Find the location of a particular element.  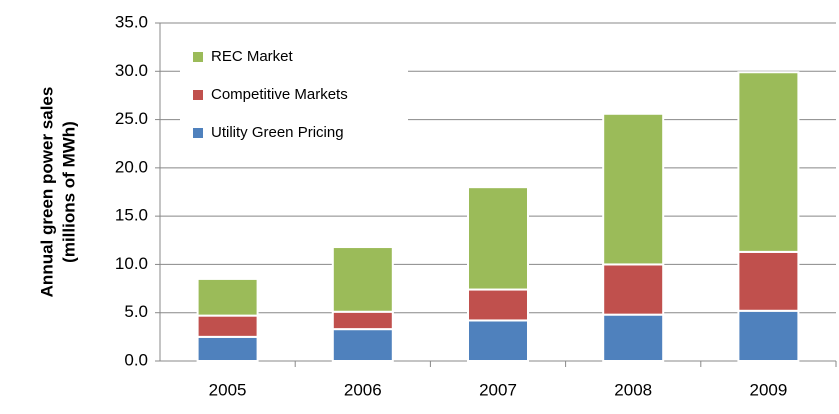

y-tick-label: 20.0 is located at coordinates (131, 166).